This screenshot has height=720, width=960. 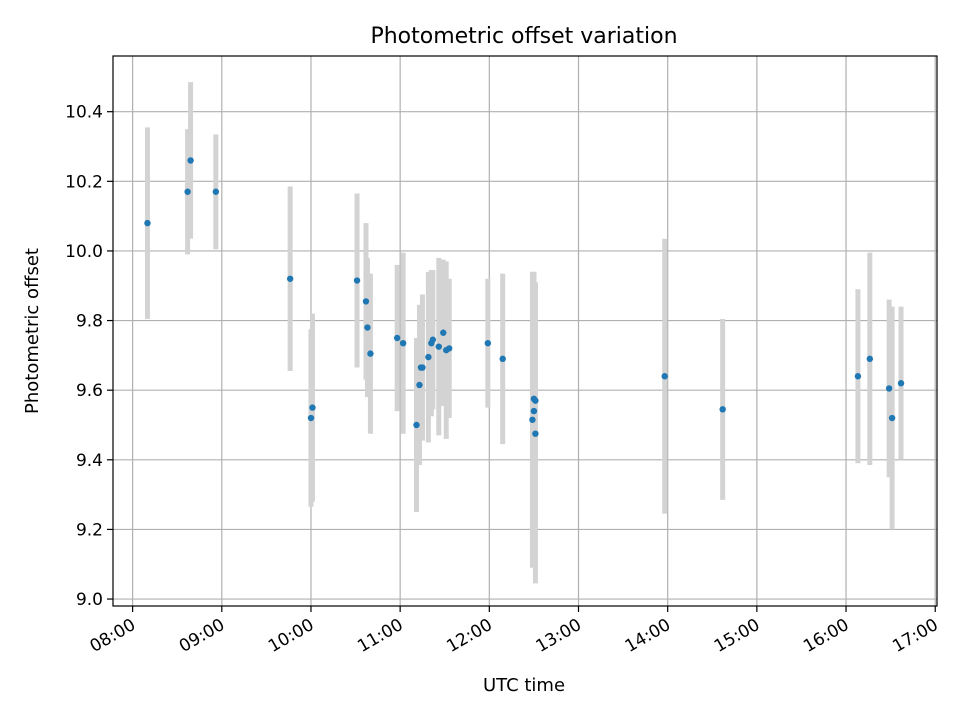 I want to click on chart-title: Photometric offset variation, so click(x=523, y=36).